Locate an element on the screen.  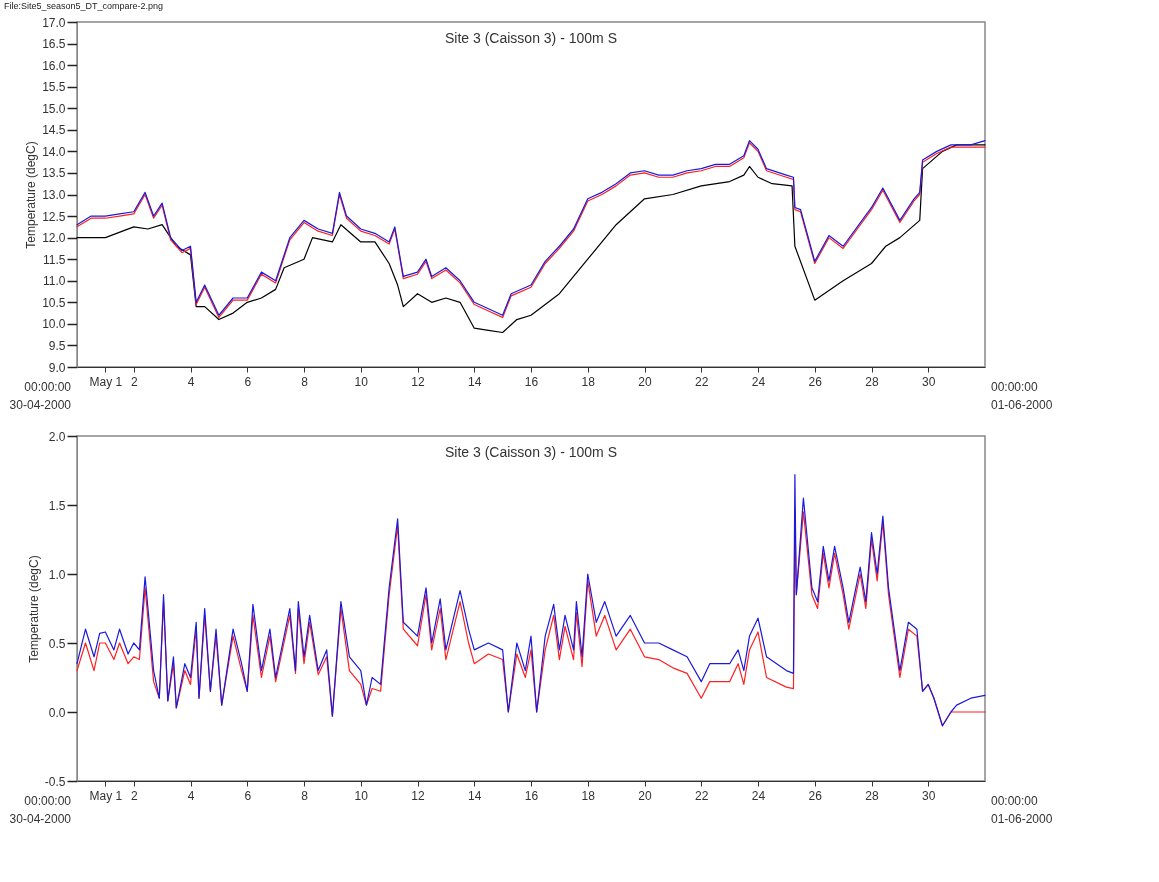
y-tick-label: 1.0 is located at coordinates (57, 574).